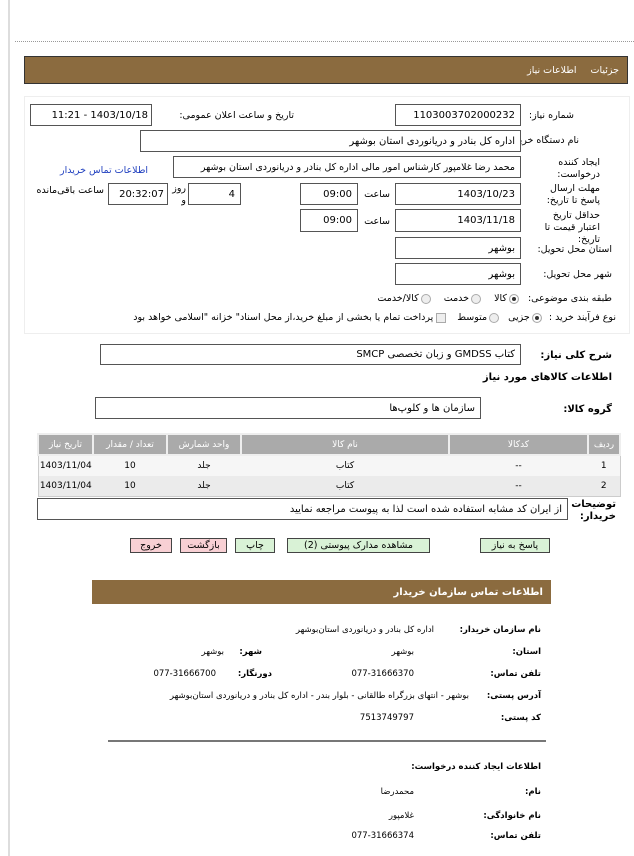  What do you see at coordinates (458, 220) in the screenshot?
I see `validity-date-field: 1403/11/18` at bounding box center [458, 220].